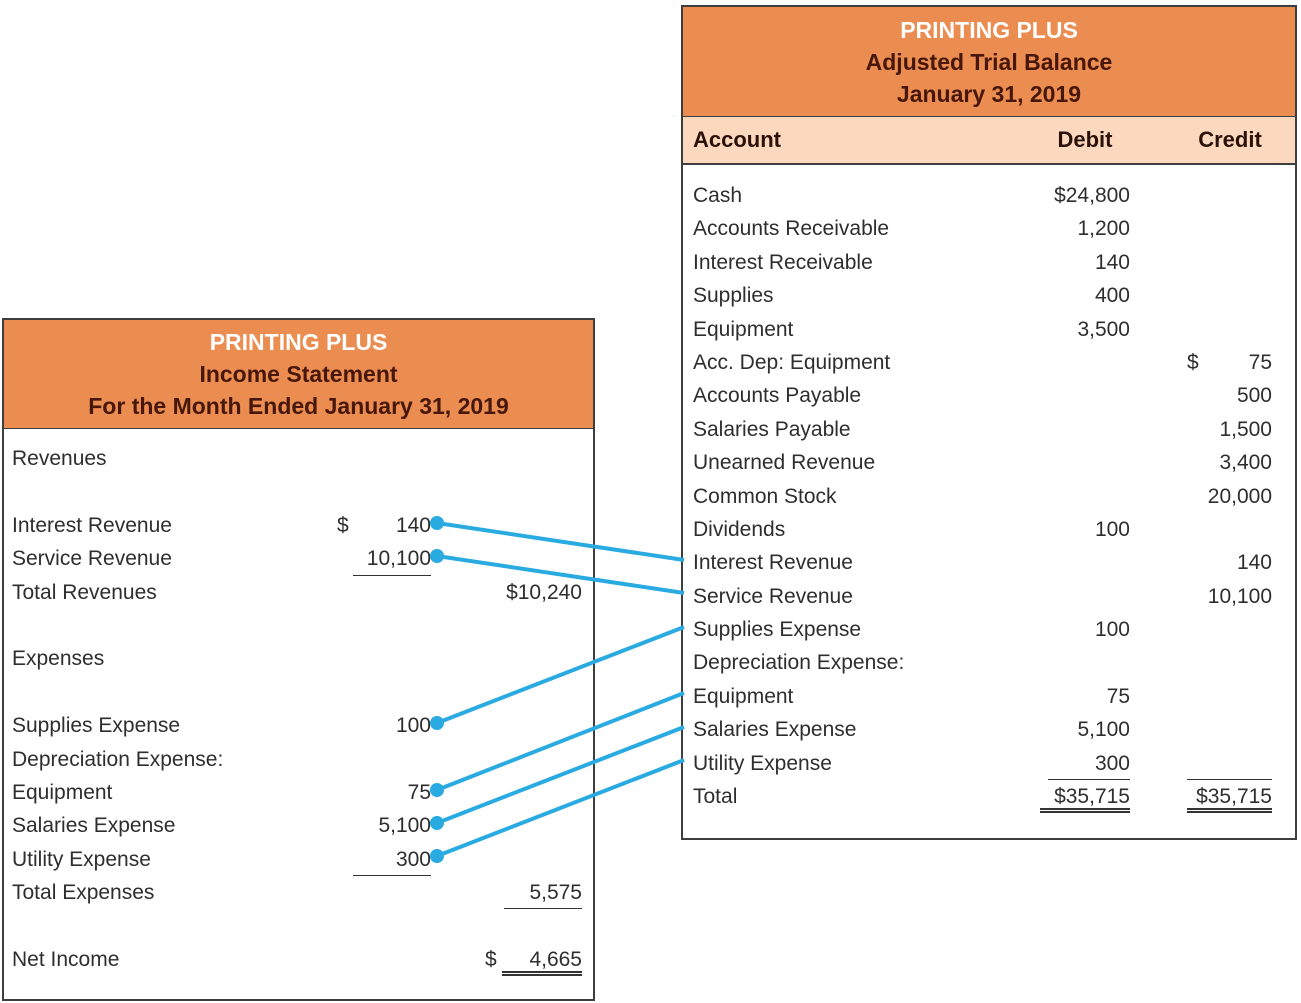  Describe the element at coordinates (298, 342) in the screenshot. I see `income-statement-company: PRINTING PLUS` at that location.